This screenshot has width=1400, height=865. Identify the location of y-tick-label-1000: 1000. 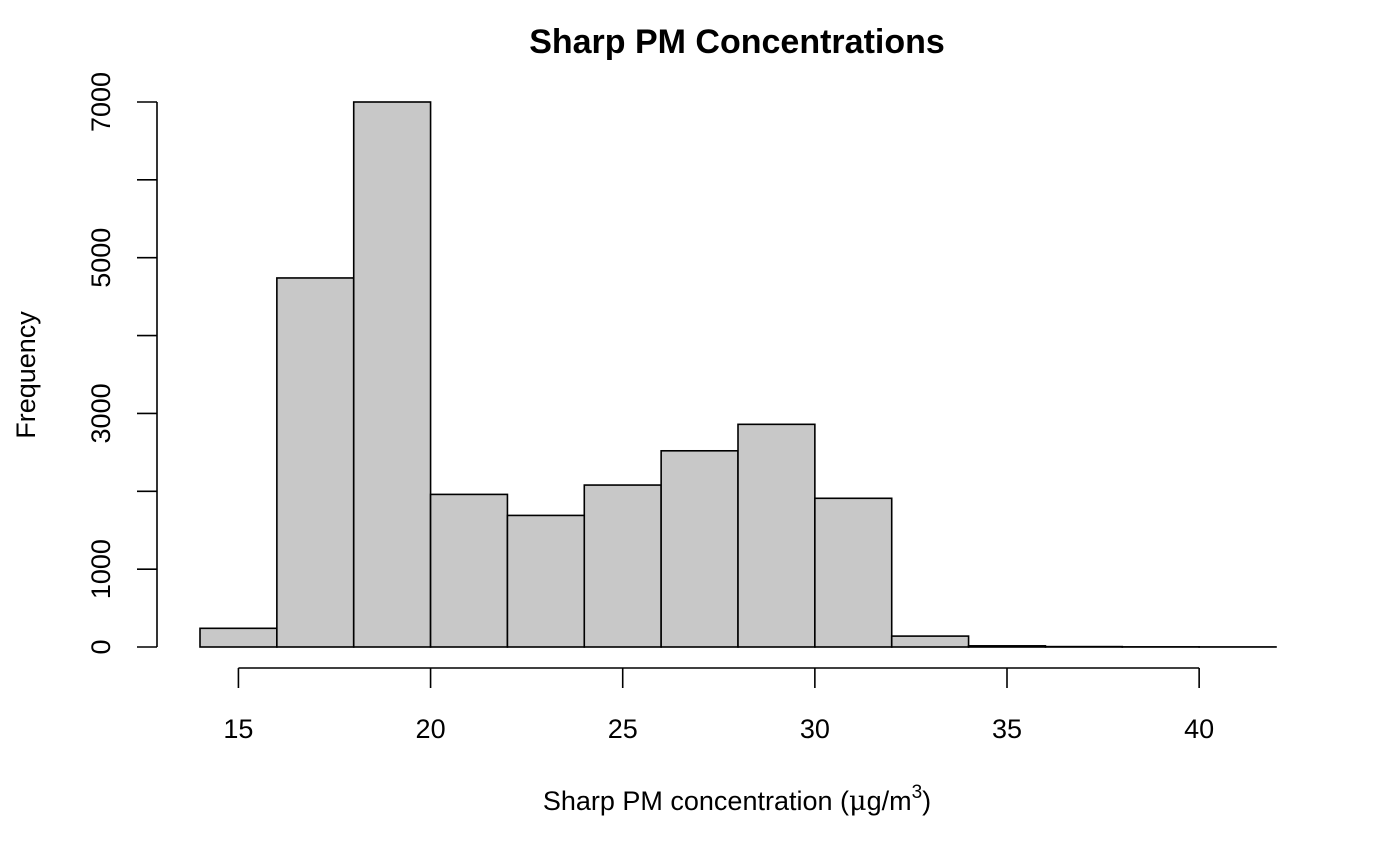
(101, 569).